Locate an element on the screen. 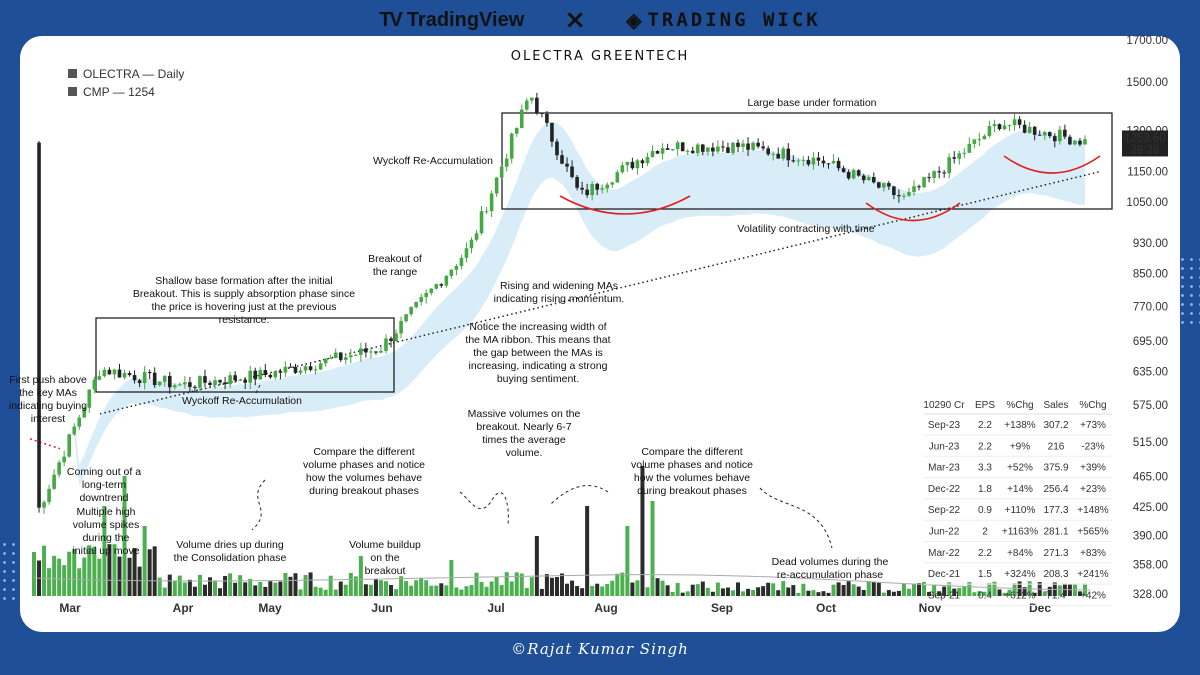  table-cell: +83% is located at coordinates (1093, 553).